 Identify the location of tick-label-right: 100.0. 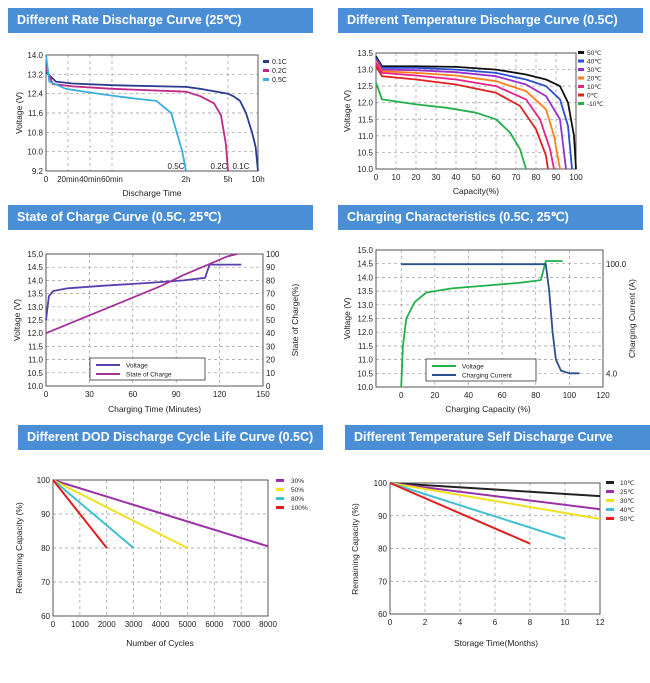
(616, 264).